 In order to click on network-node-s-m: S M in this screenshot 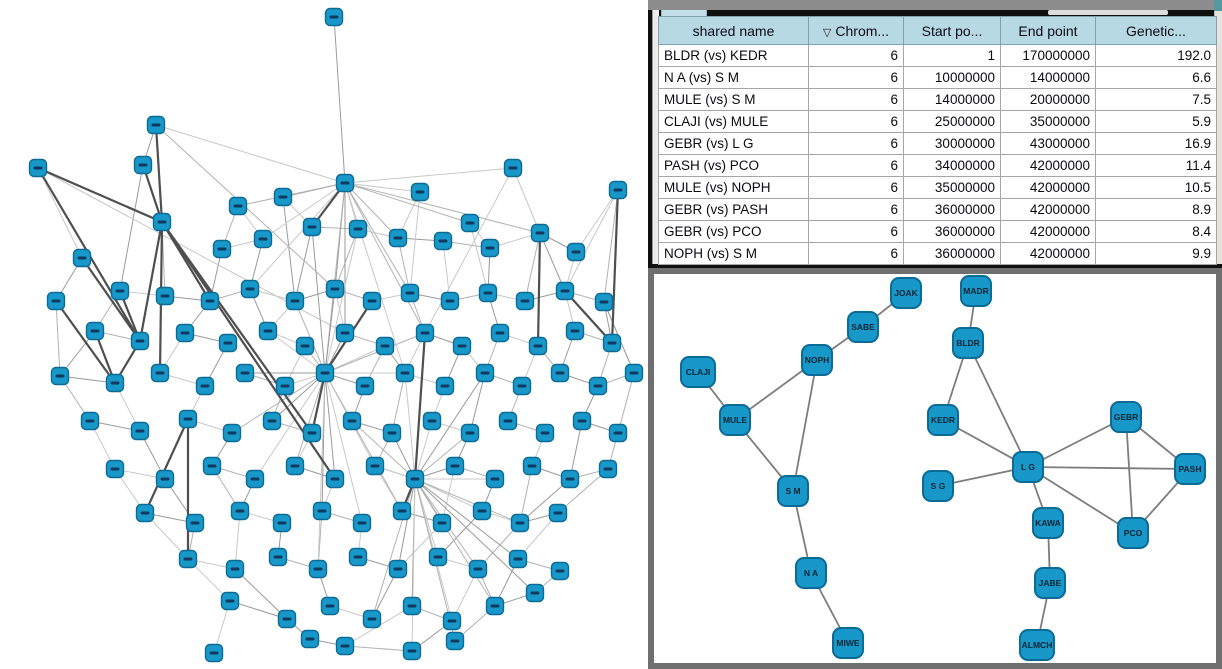, I will do `click(793, 491)`.